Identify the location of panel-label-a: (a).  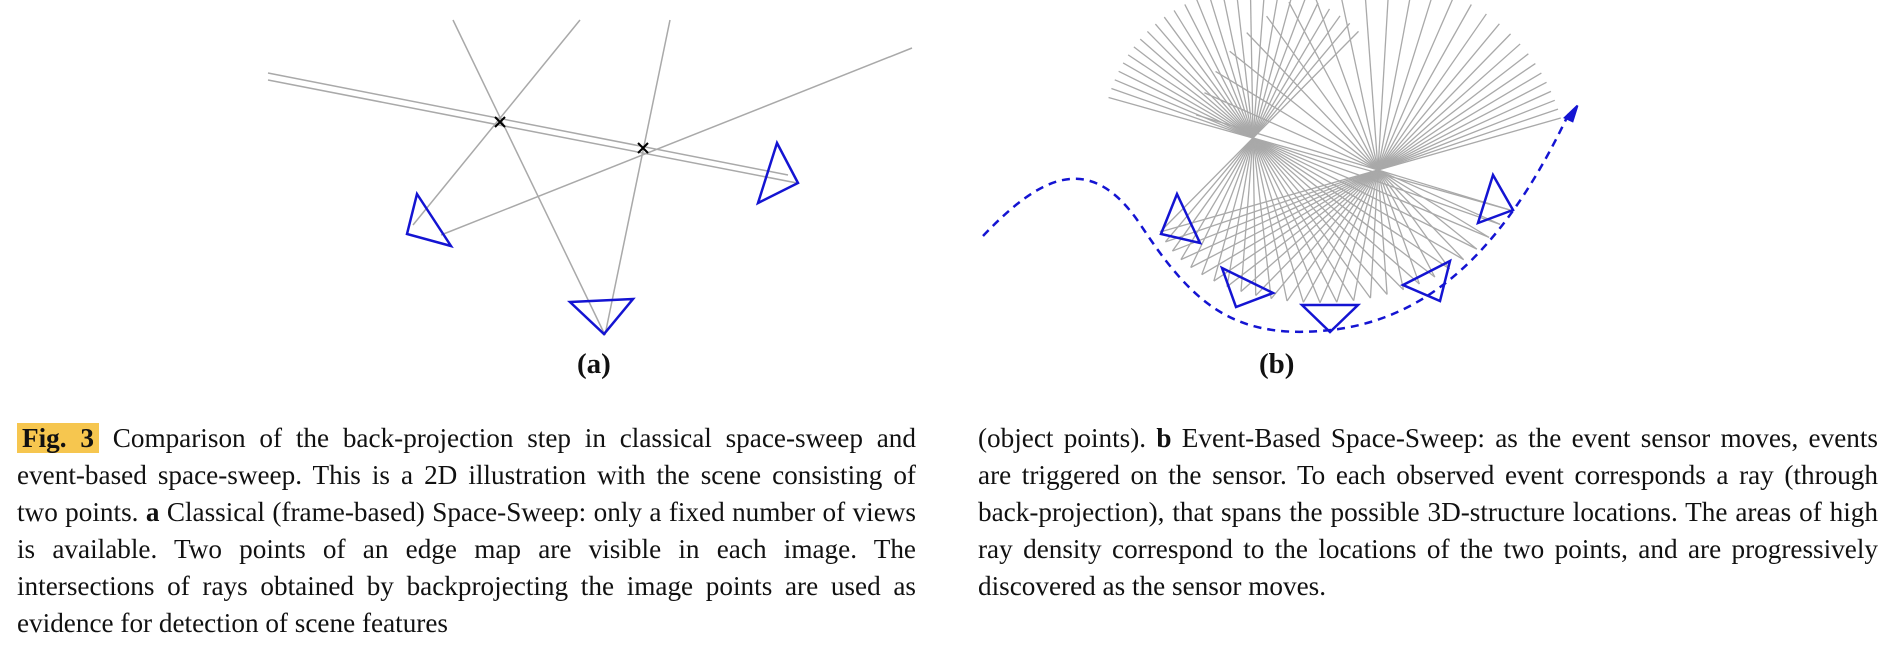
(594, 364).